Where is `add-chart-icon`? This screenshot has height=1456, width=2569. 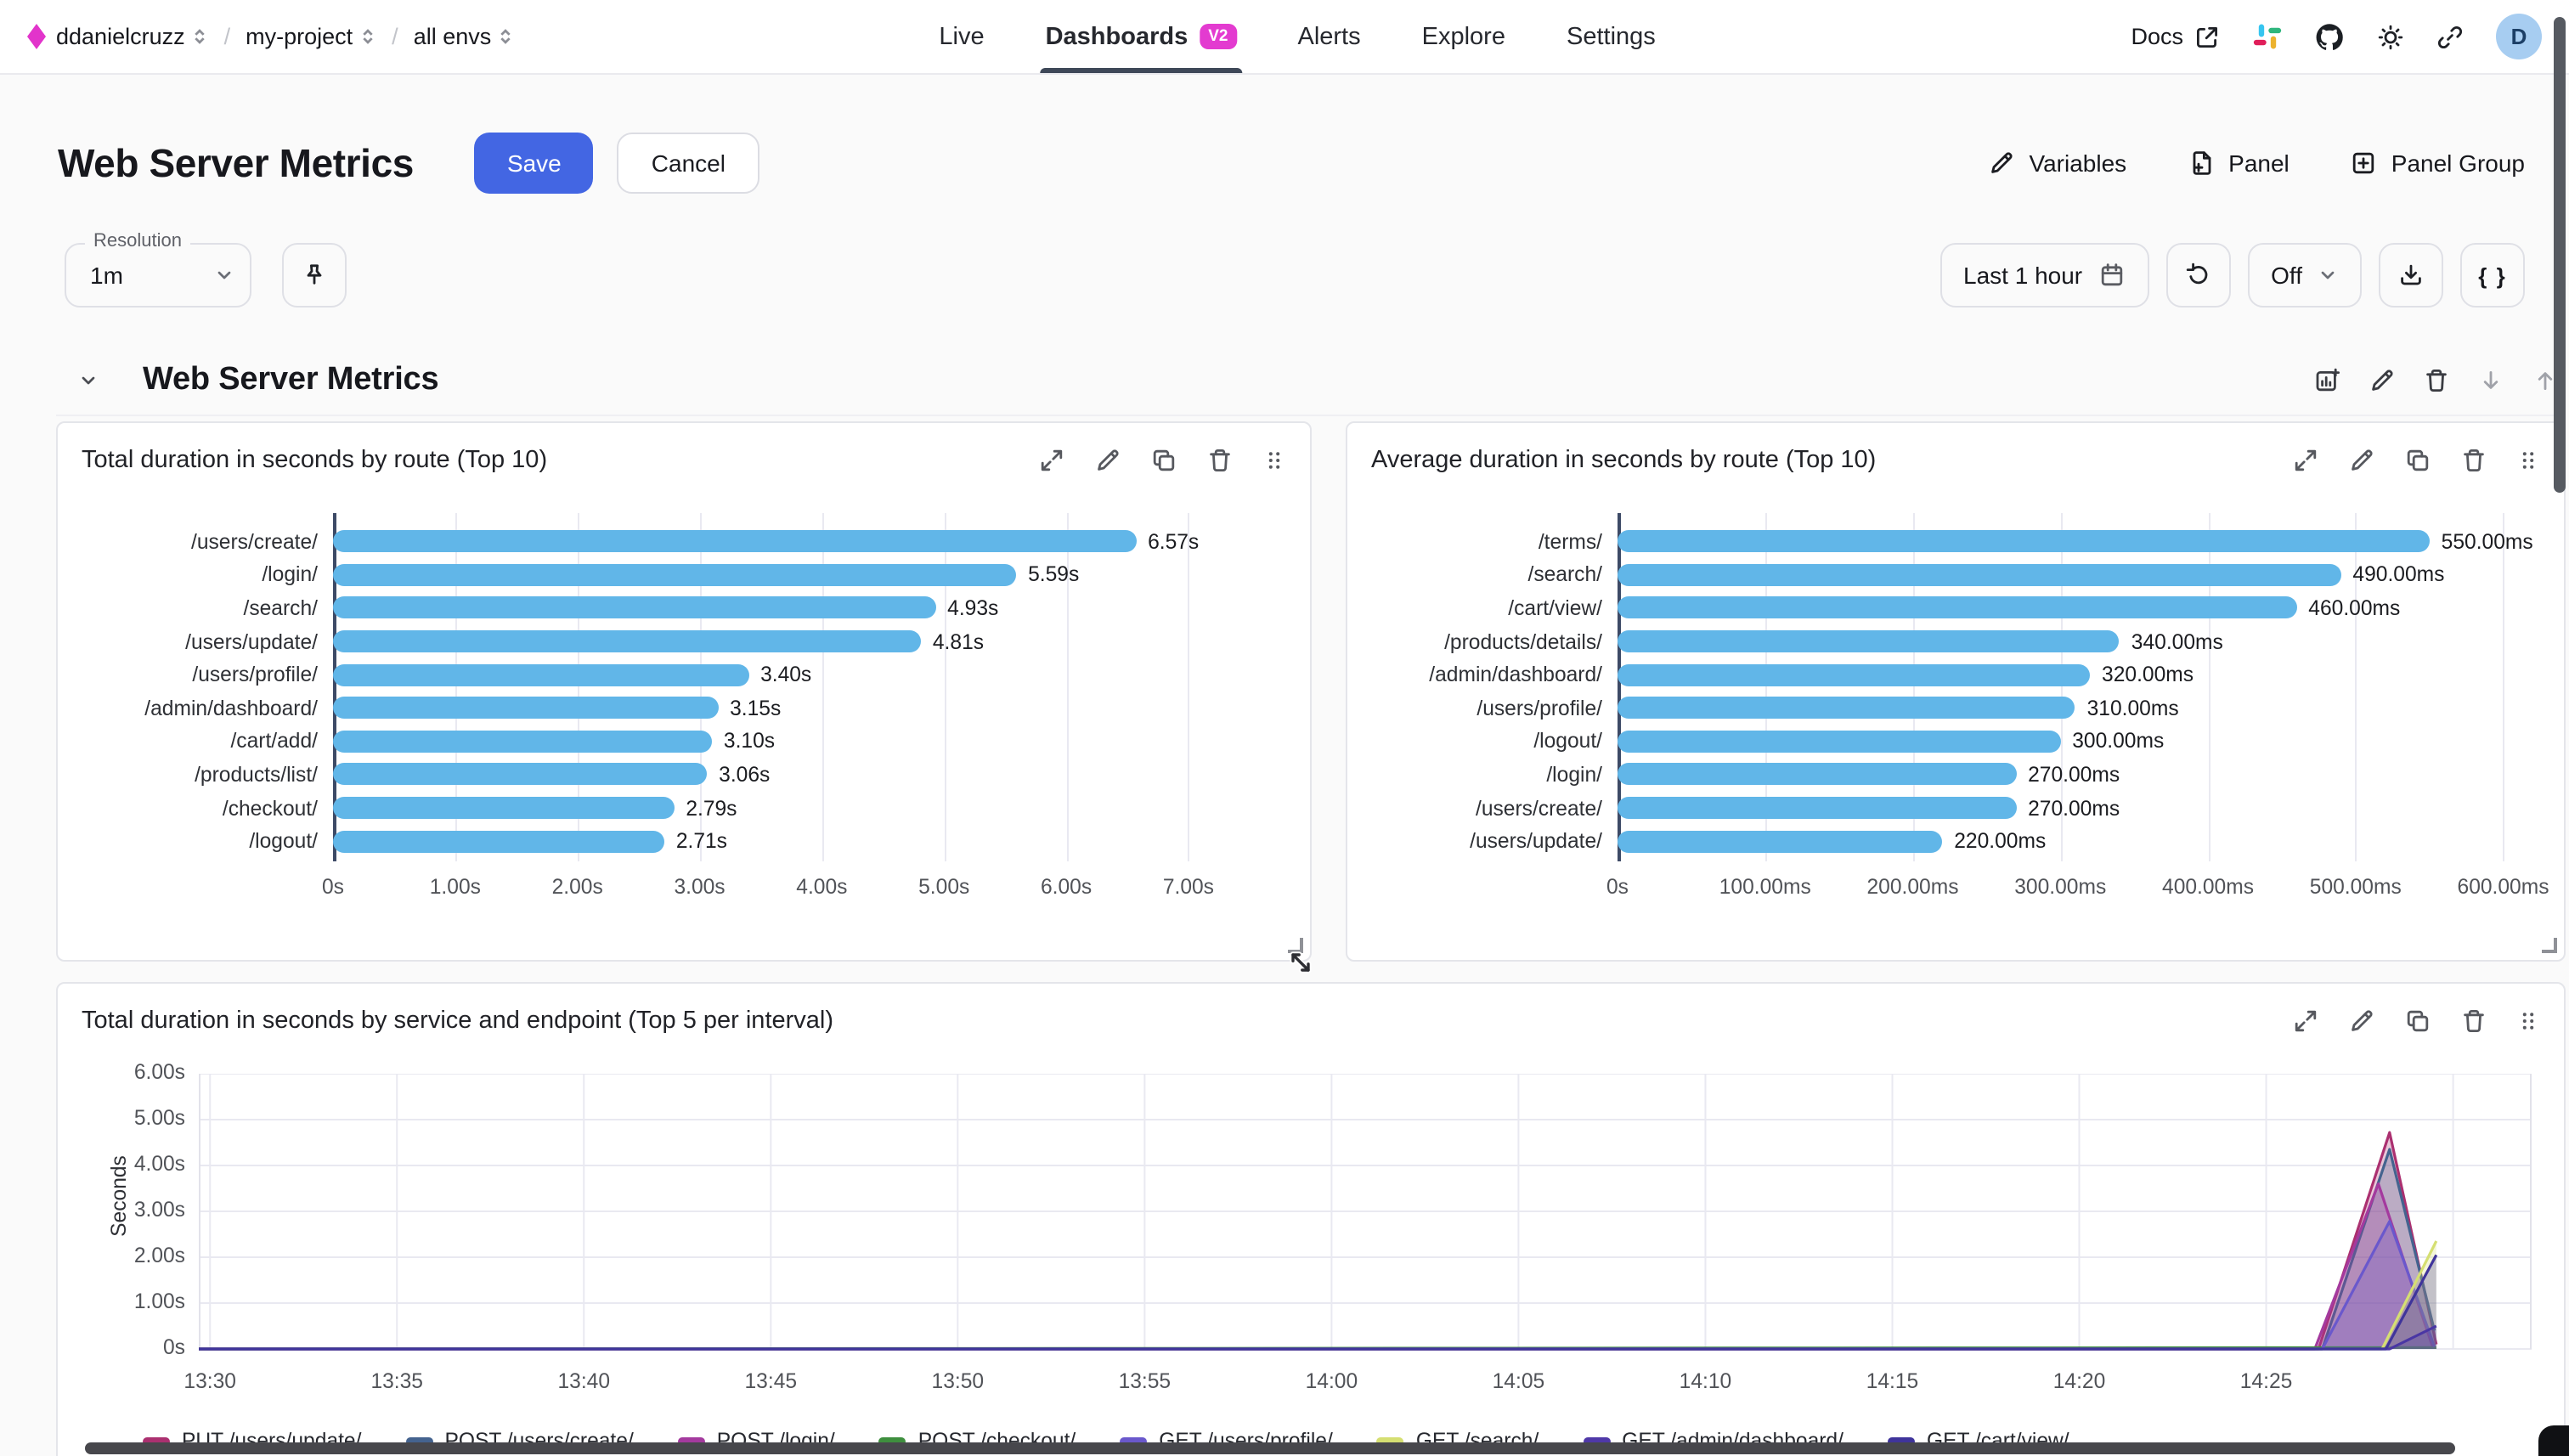
add-chart-icon is located at coordinates (2328, 381).